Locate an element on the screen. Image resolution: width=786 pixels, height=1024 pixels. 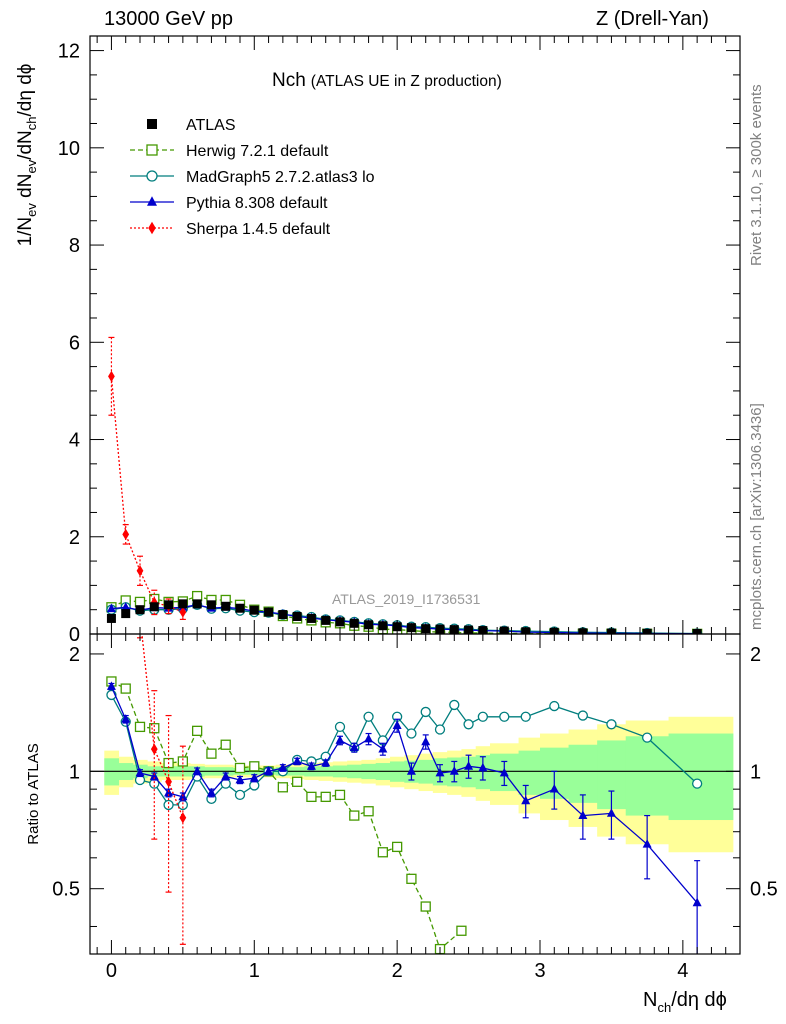
ratio-y-tick-label: 0.5 is located at coordinates (66, 890).